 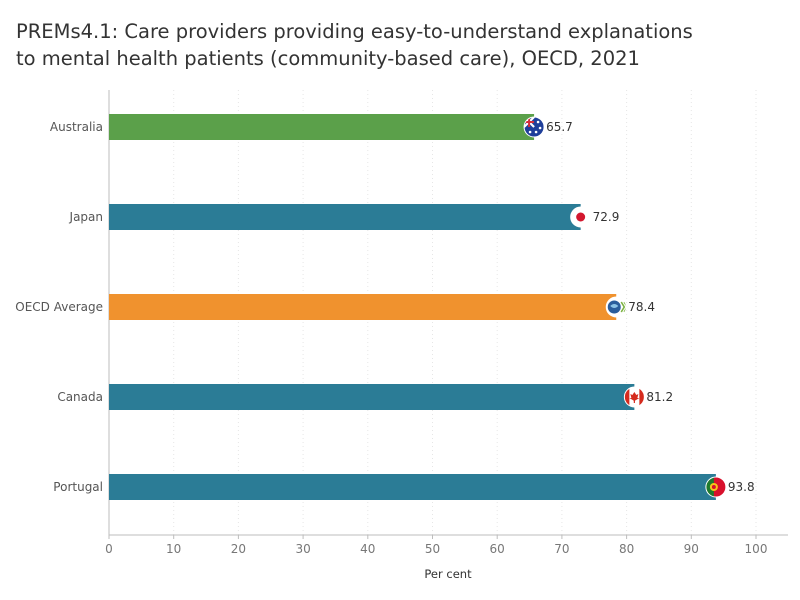 What do you see at coordinates (86, 217) in the screenshot?
I see `category-label-1: Japan` at bounding box center [86, 217].